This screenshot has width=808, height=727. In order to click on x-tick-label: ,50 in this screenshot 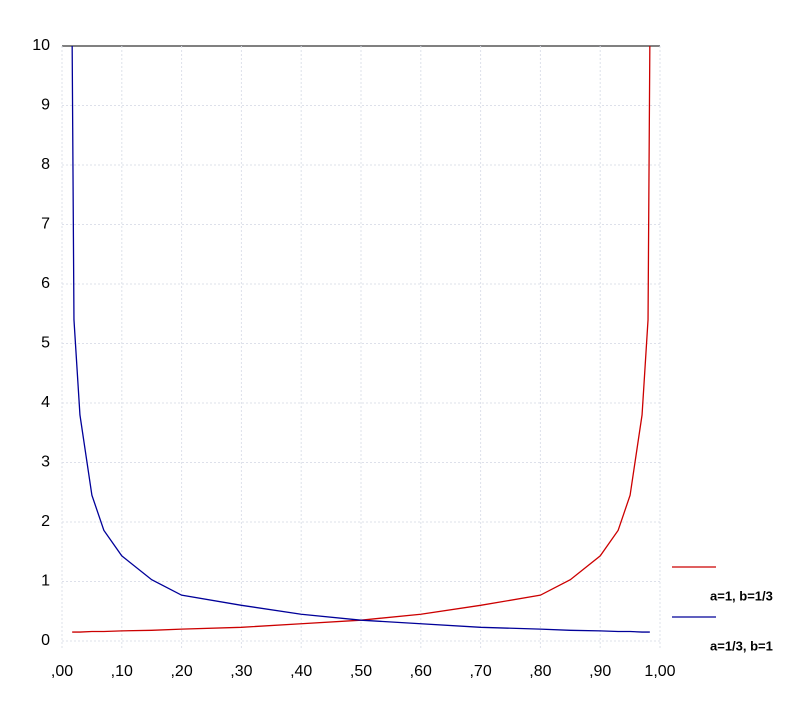, I will do `click(361, 671)`.